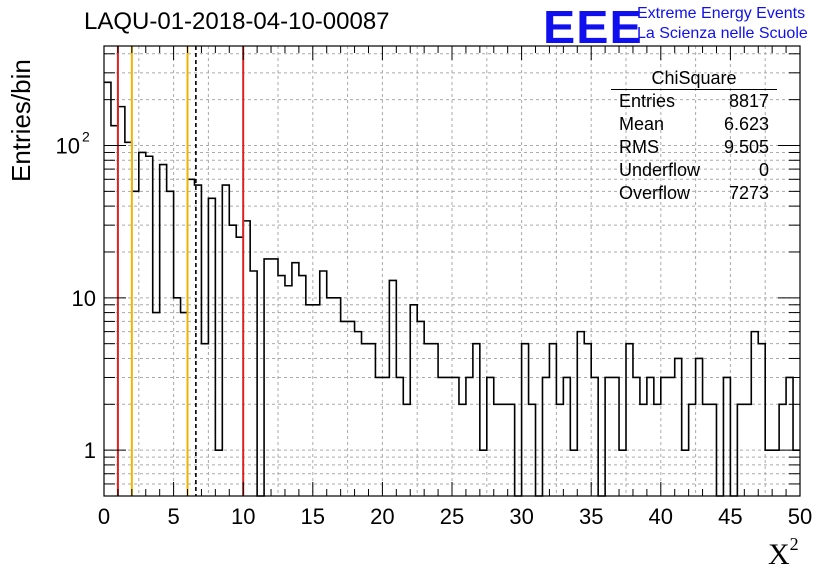 This screenshot has height=572, width=836. What do you see at coordinates (655, 193) in the screenshot?
I see `stats-label: Overflow` at bounding box center [655, 193].